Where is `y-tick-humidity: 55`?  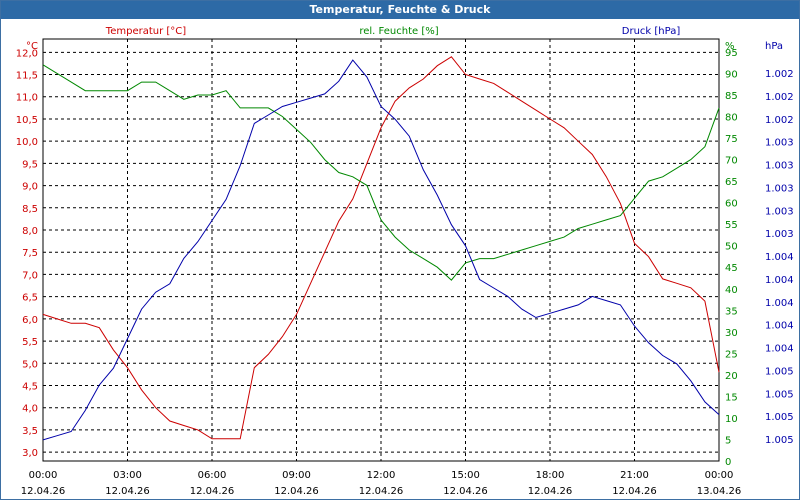
y-tick-humidity: 55 is located at coordinates (731, 225).